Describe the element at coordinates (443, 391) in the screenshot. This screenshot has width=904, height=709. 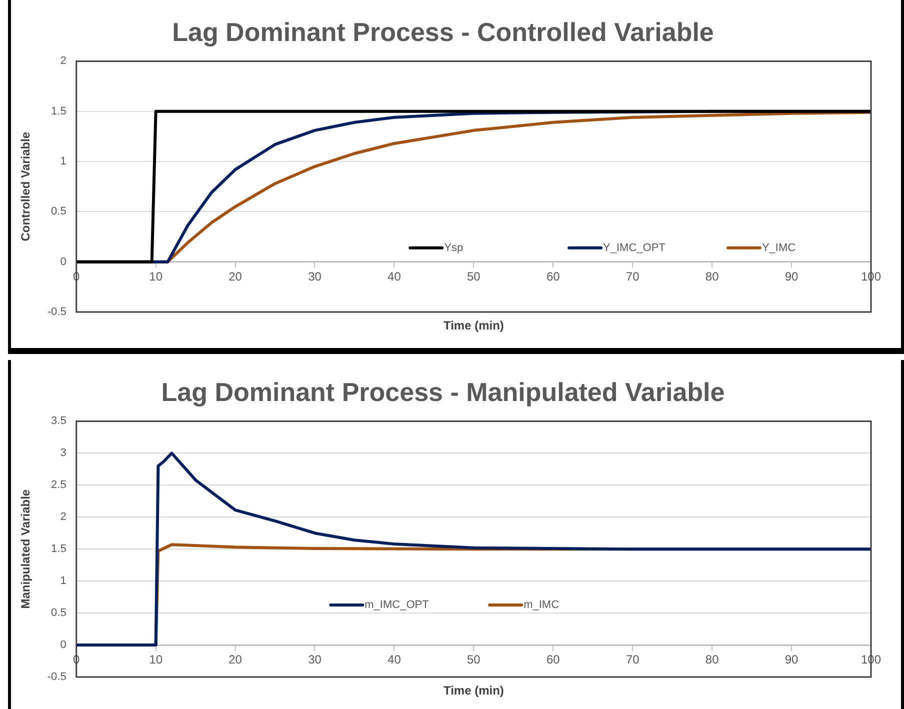
I see `chart-title: Lag Dominant Process - Manipulated Variable` at that location.